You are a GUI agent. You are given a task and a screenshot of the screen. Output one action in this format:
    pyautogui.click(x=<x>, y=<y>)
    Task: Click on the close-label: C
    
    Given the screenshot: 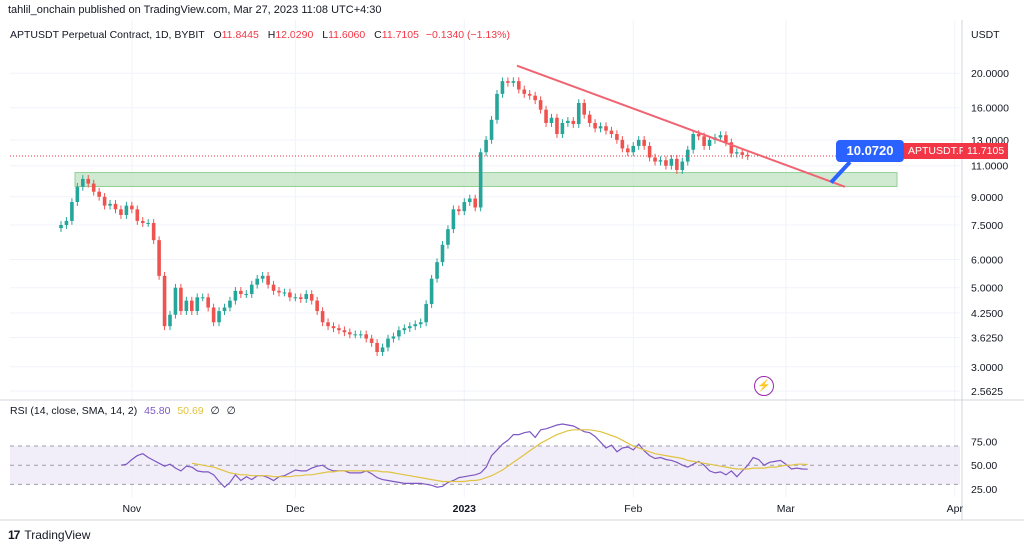 What is the action you would take?
    pyautogui.click(x=378, y=35)
    